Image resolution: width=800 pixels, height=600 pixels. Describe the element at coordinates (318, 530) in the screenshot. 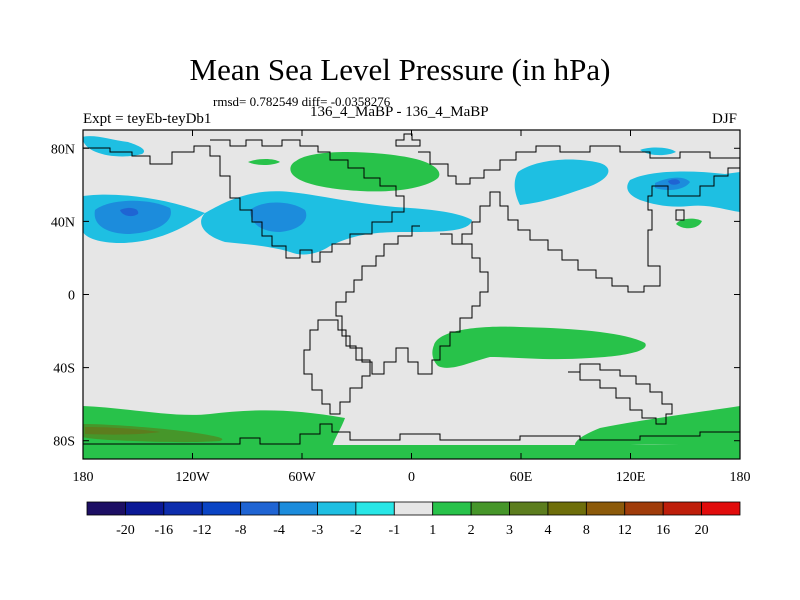

I see `colorbar-label: -3` at that location.